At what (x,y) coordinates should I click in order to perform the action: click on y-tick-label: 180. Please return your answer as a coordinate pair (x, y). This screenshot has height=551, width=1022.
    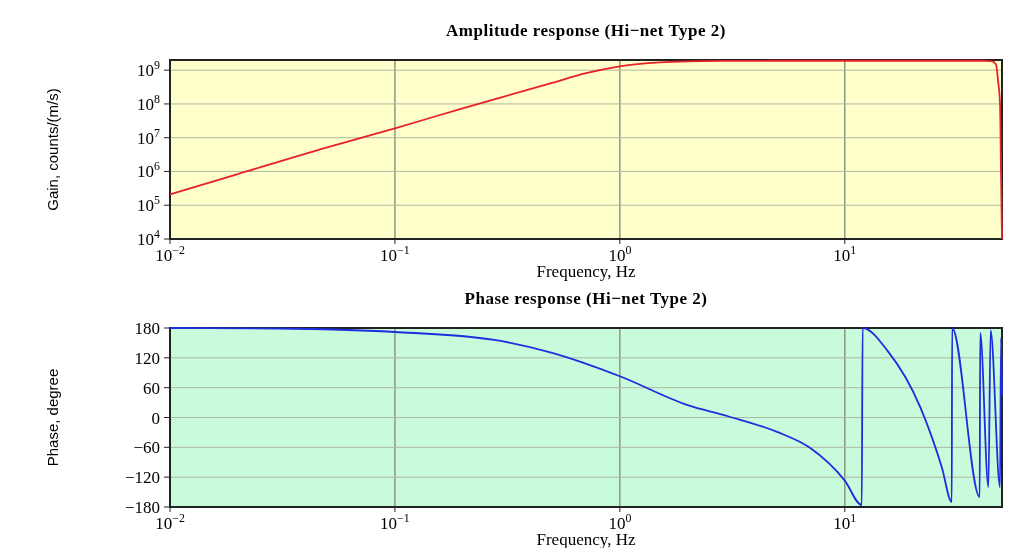
    Looking at the image, I should click on (147, 328).